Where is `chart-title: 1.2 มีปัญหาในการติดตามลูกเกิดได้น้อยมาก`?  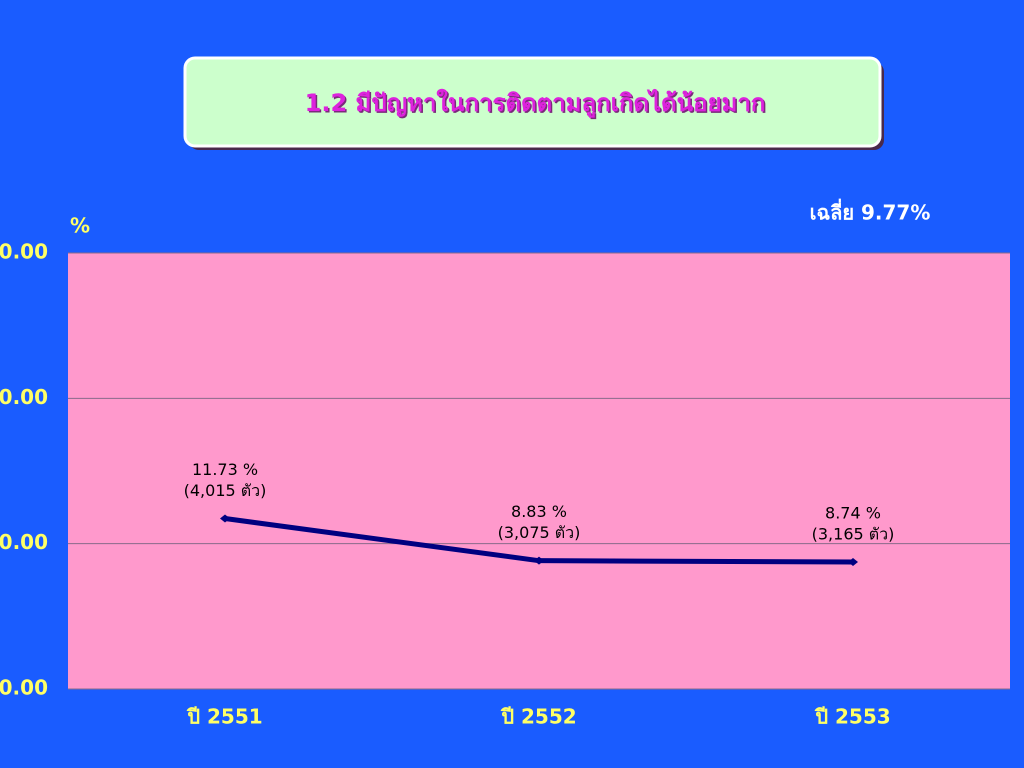
chart-title: 1.2 มีปัญหาในการติดตามลูกเกิดได้น้อยมาก is located at coordinates (535, 103).